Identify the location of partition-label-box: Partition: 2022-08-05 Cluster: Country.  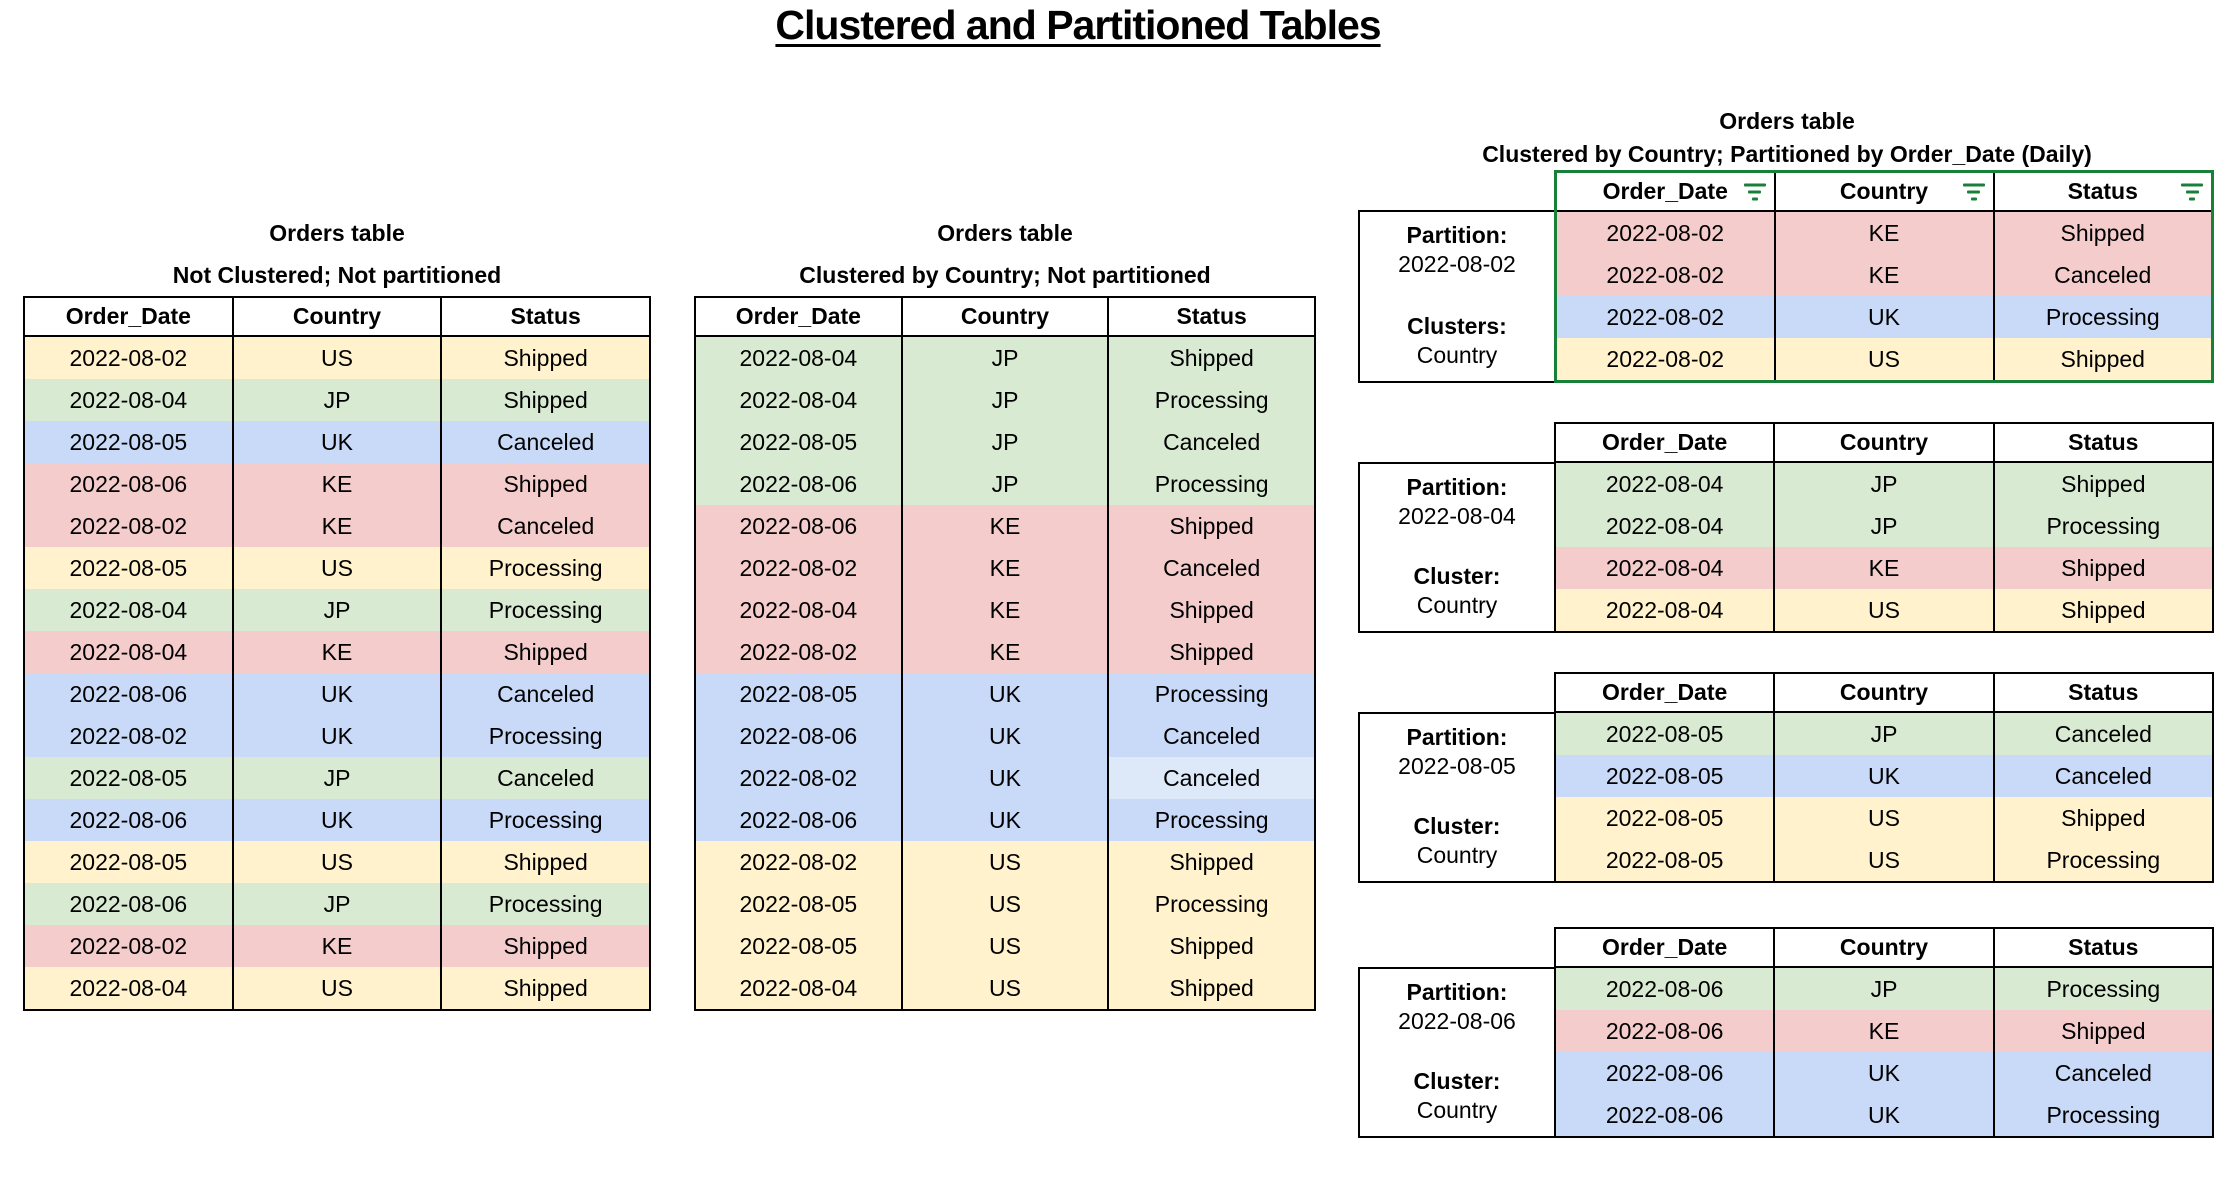
(1456, 797).